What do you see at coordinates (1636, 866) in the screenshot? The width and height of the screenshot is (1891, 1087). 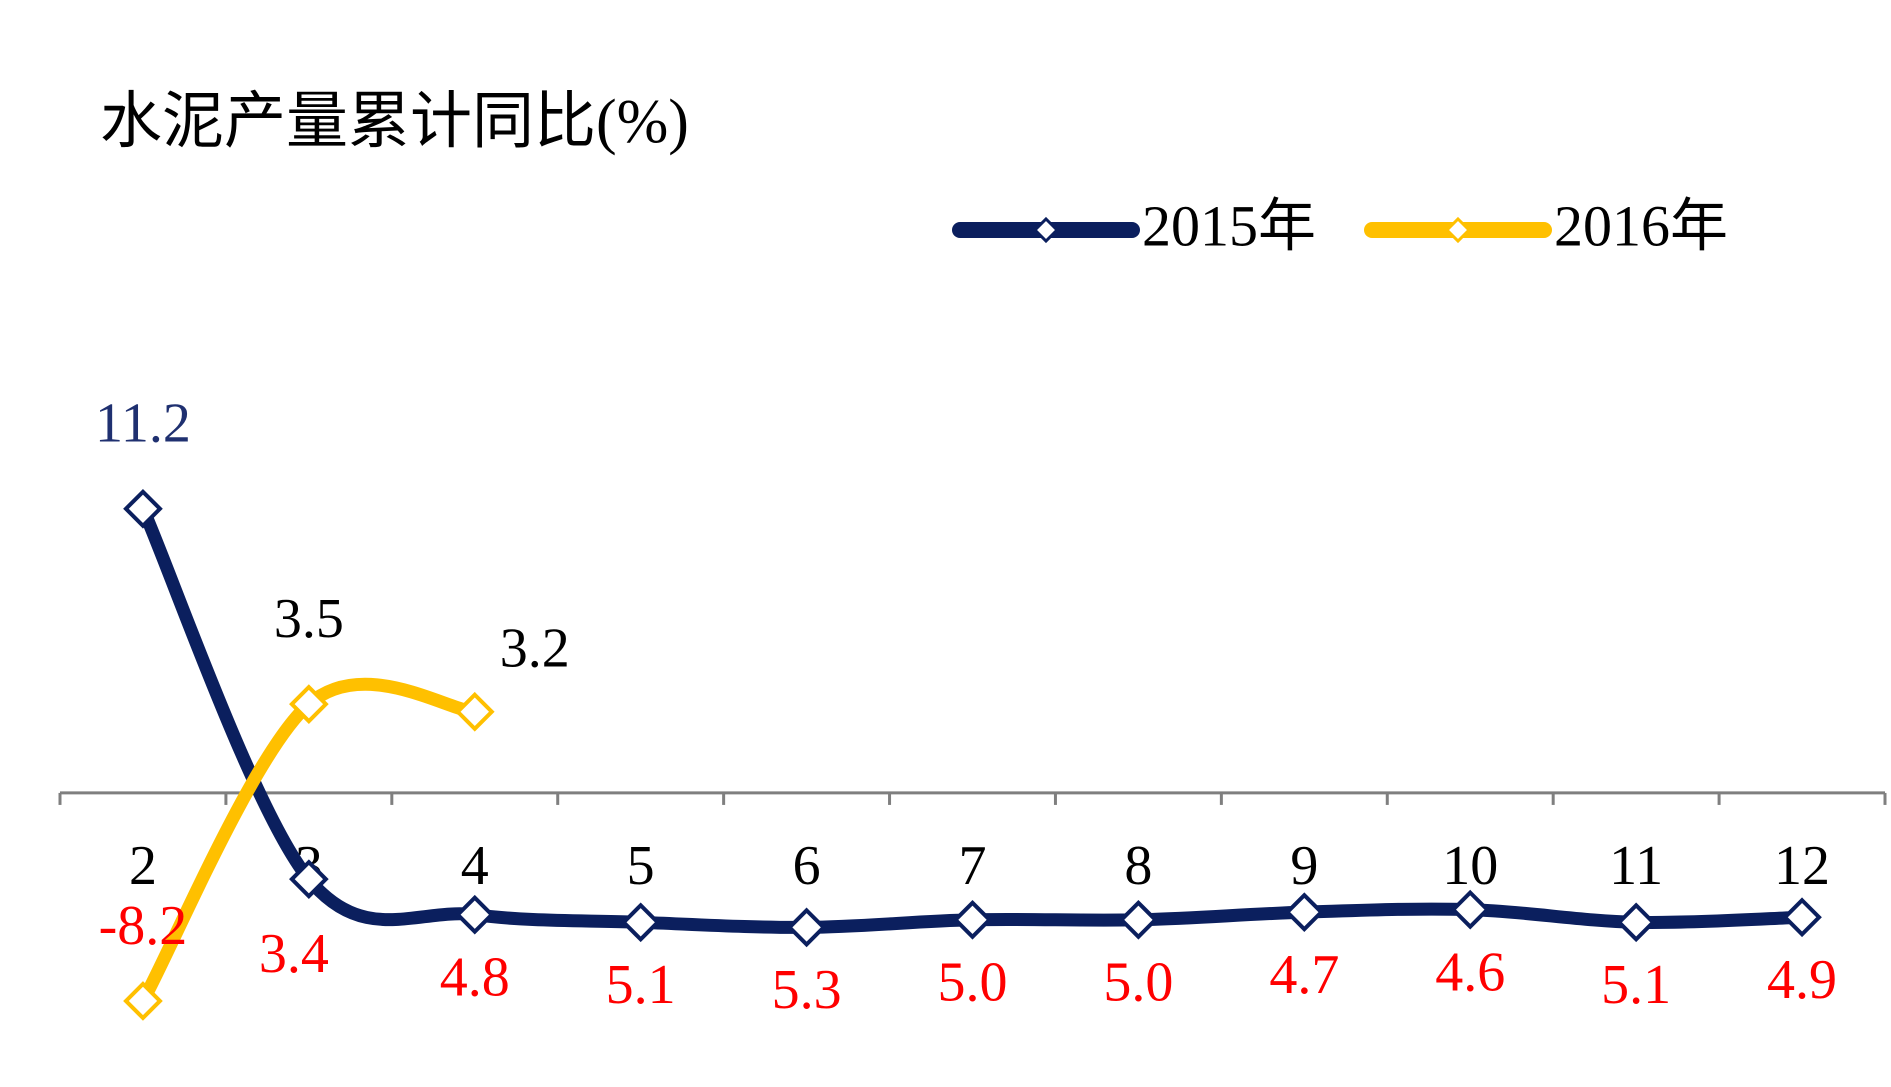 I see `x-tick-label: 11` at bounding box center [1636, 866].